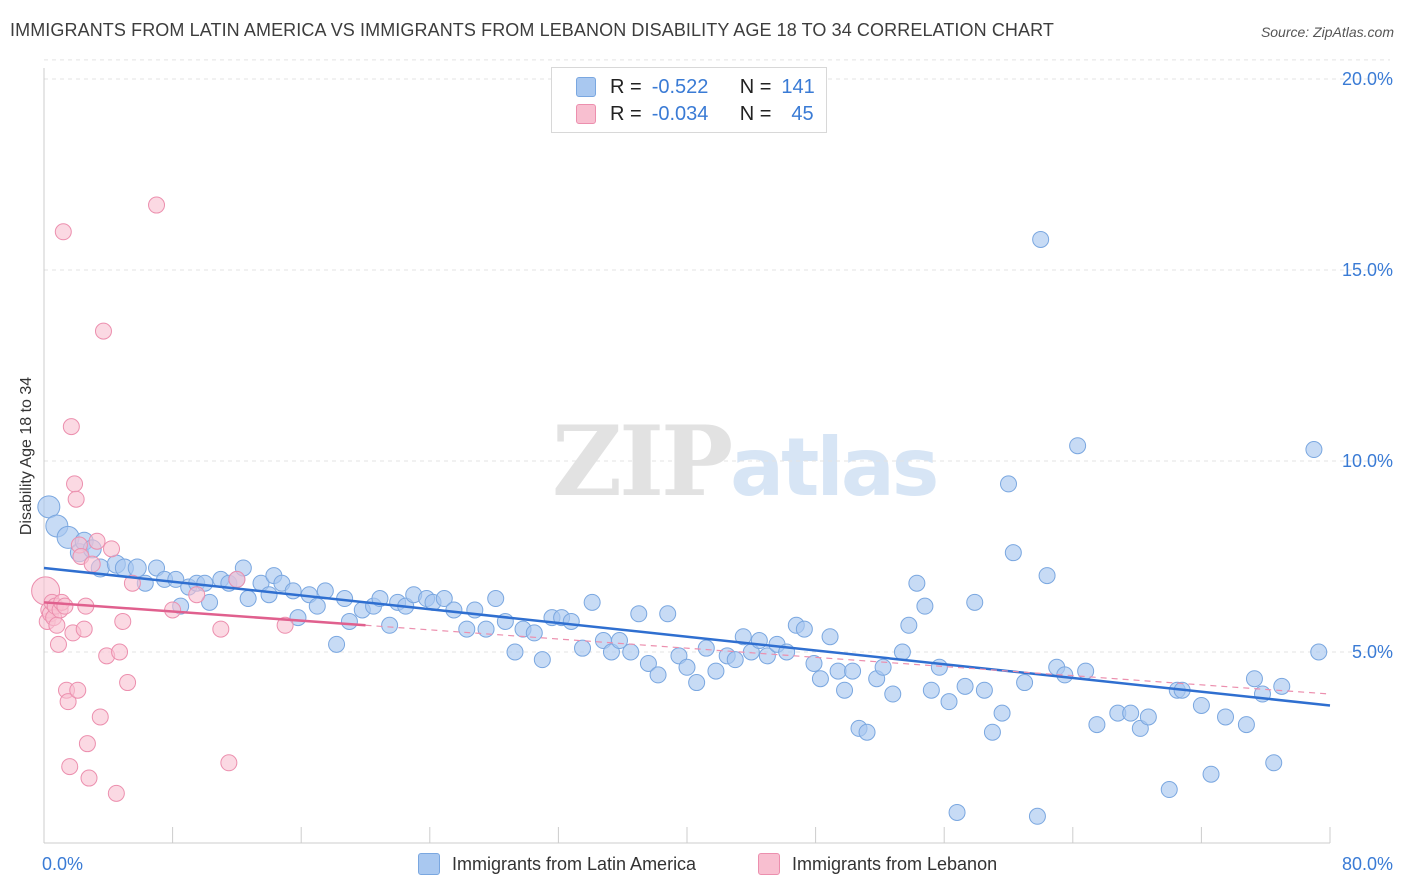 Image resolution: width=1406 pixels, height=892 pixels. I want to click on series-legend-latin-america: Immigrants from Latin America, so click(557, 864).